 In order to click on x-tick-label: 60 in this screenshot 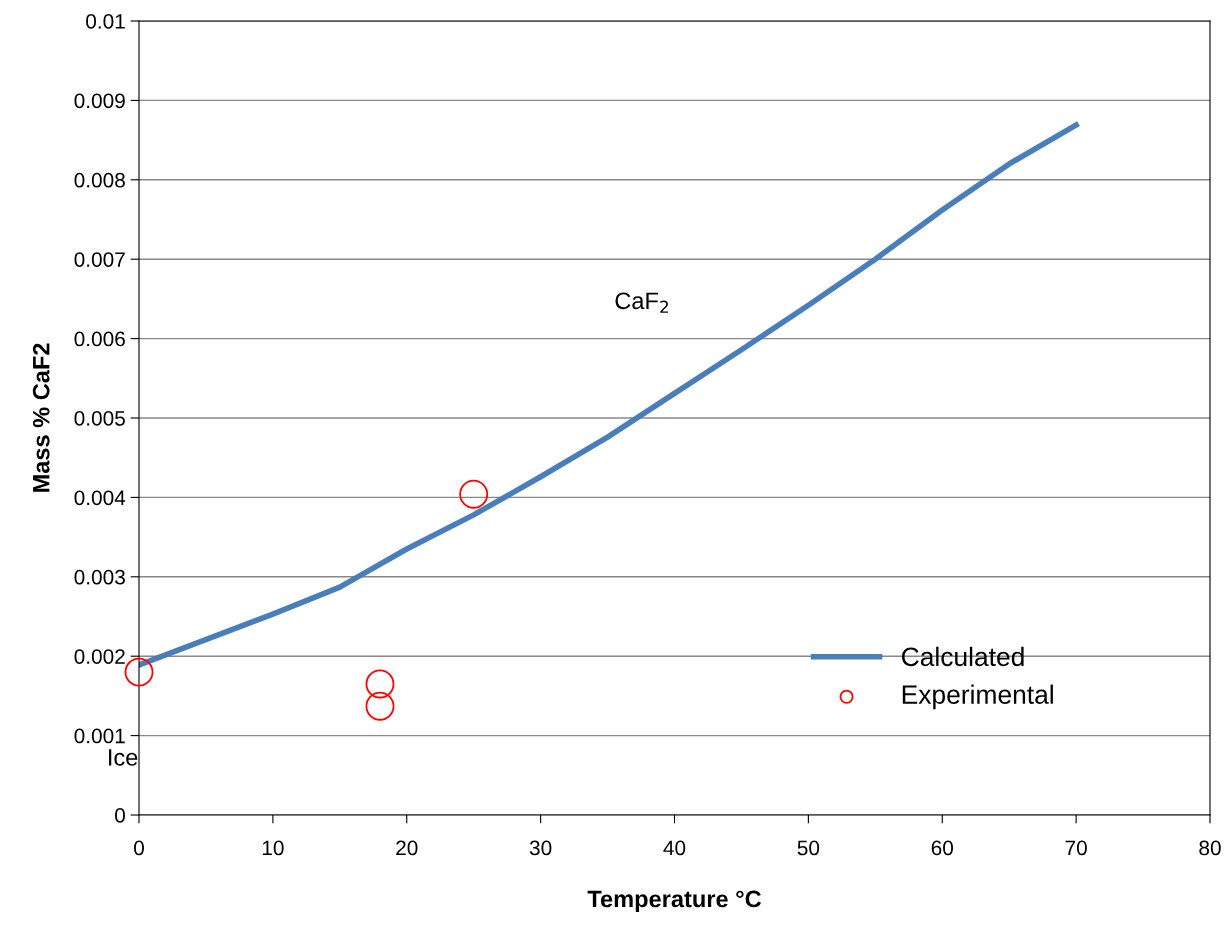, I will do `click(942, 848)`.